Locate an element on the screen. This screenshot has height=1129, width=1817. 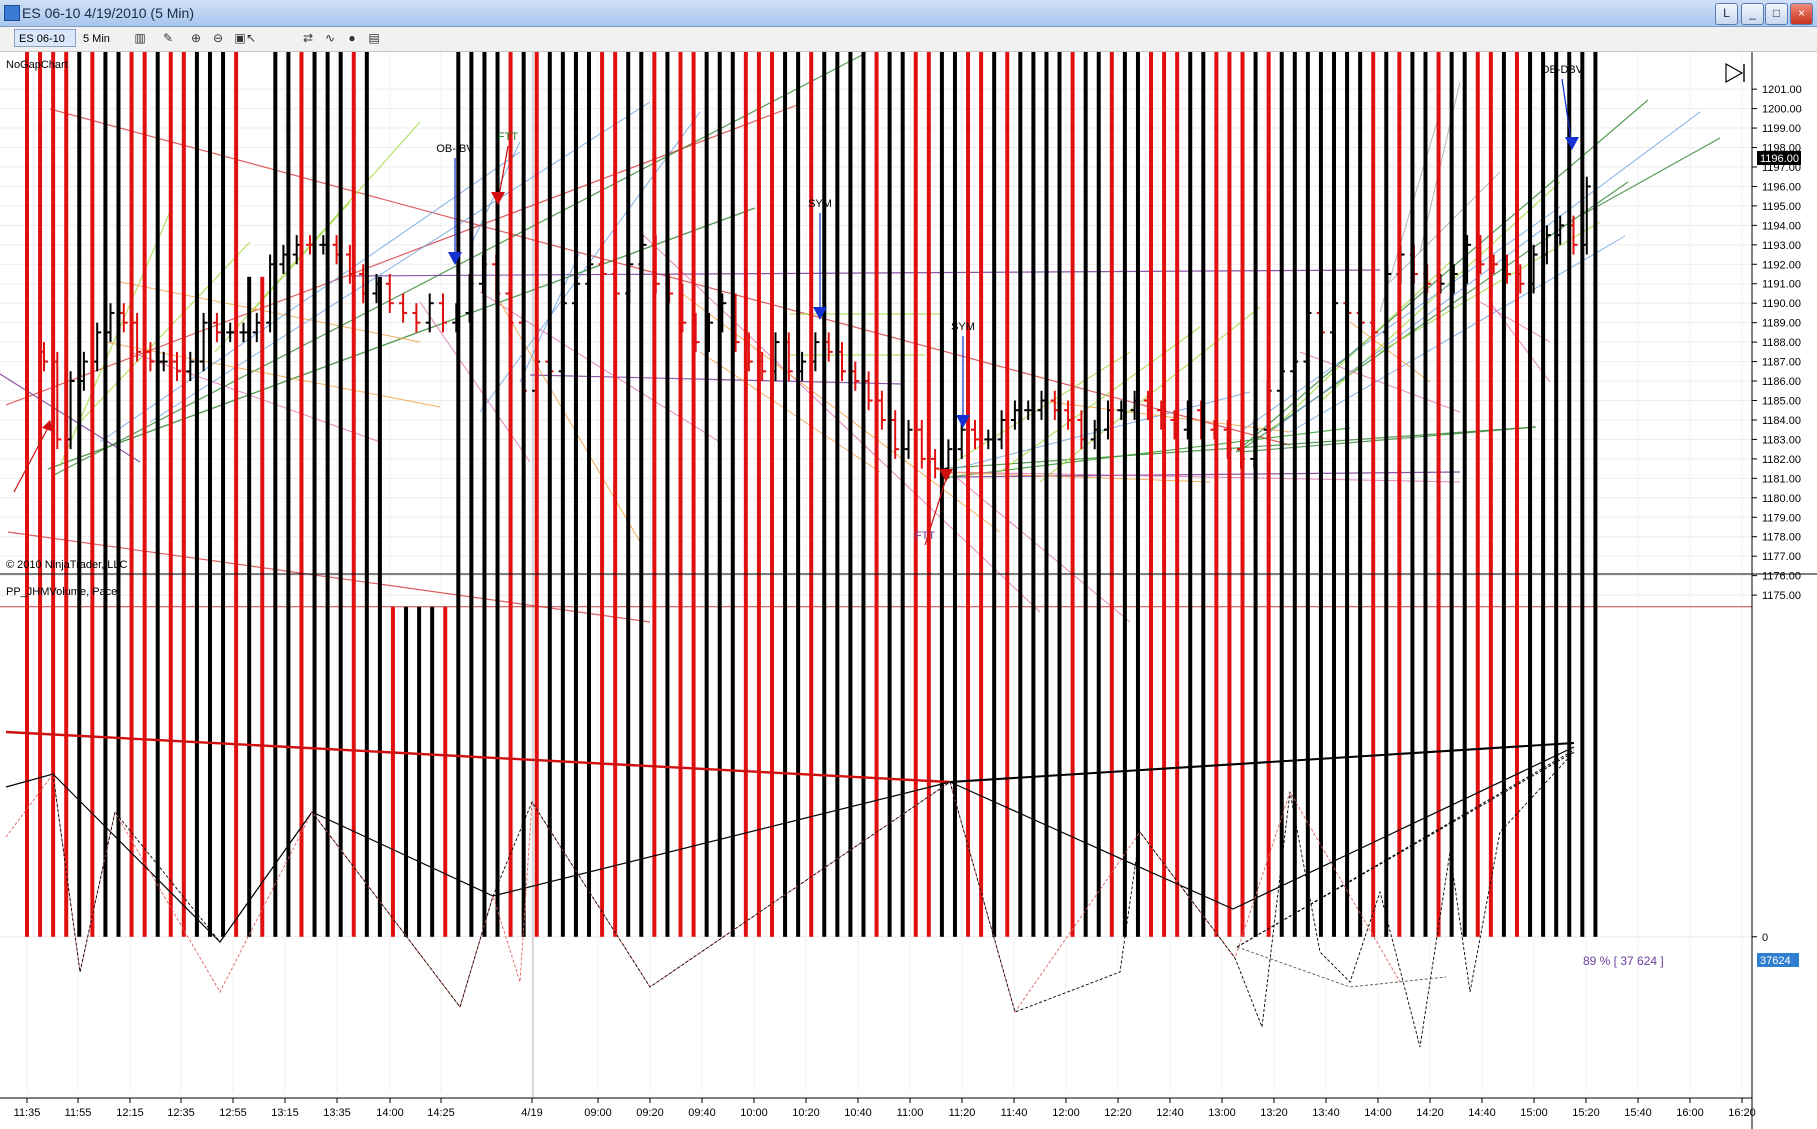
time-tick-label: 11:40 is located at coordinates (1014, 1113).